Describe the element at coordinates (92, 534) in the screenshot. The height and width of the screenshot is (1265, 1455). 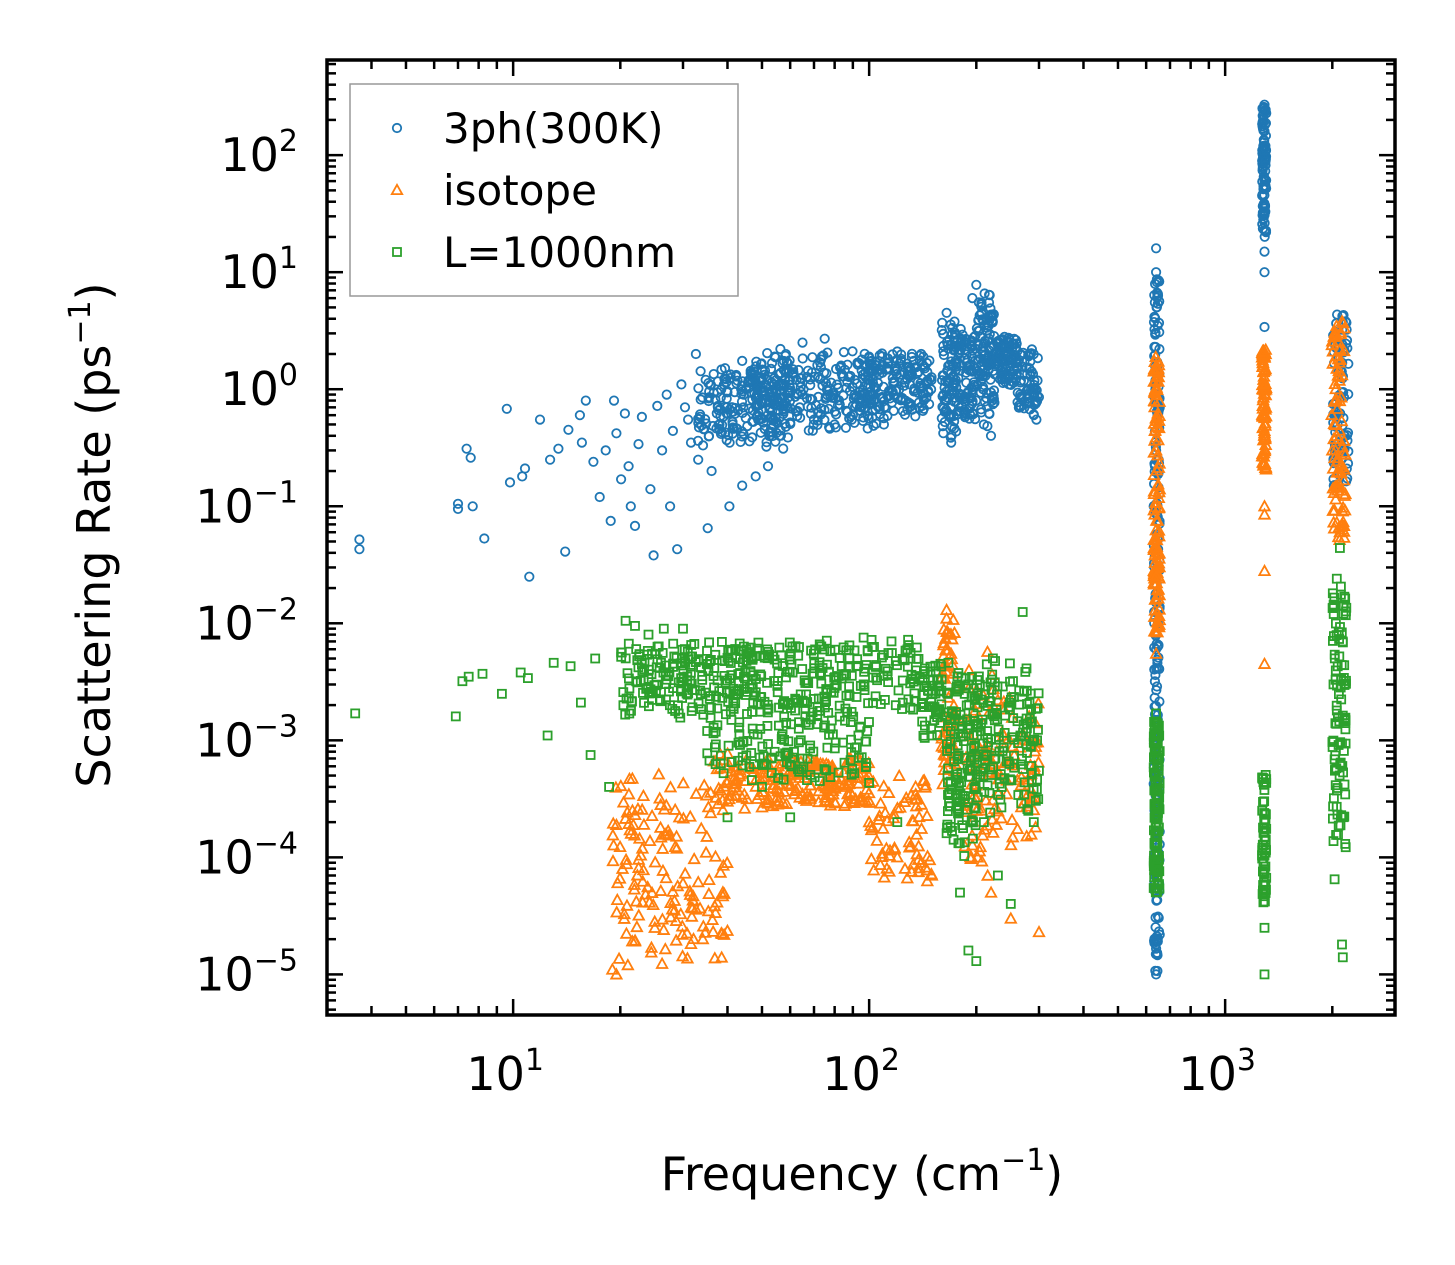
I see `y-axis-label: Scattering Rate (ps−1)` at that location.